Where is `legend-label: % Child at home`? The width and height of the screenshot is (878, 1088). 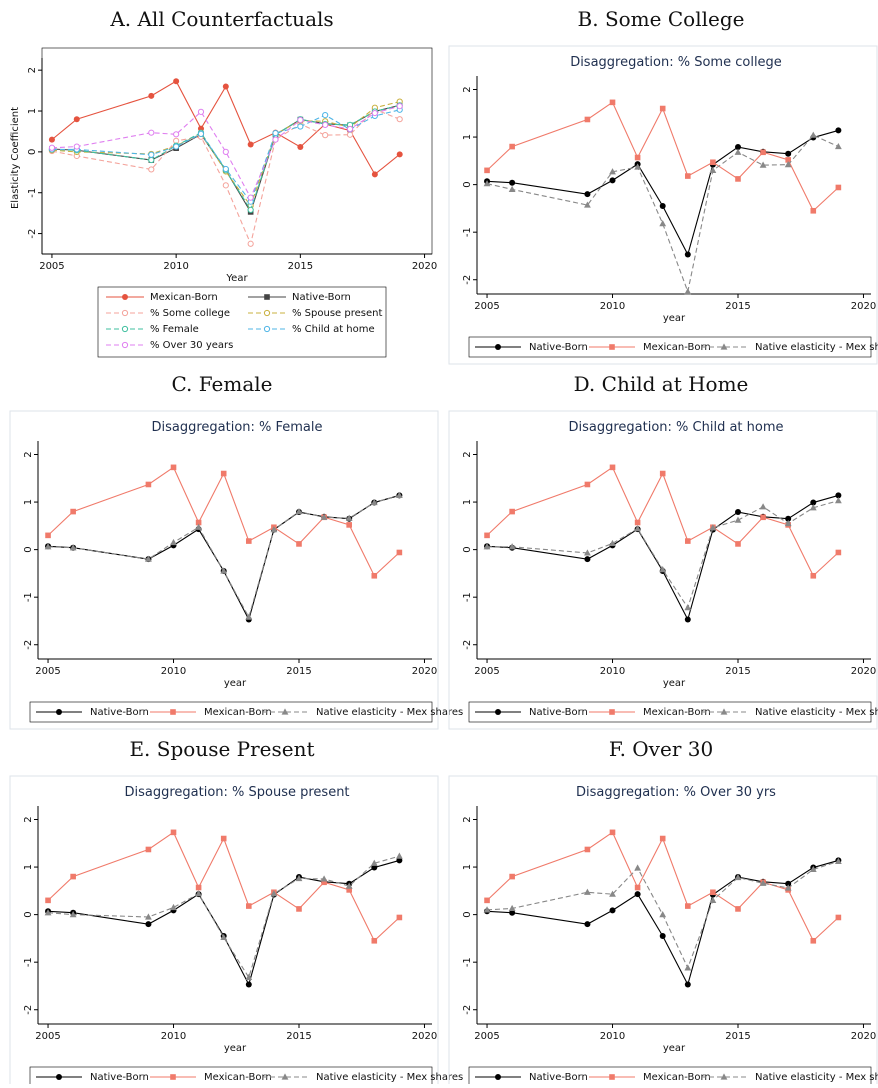 legend-label: % Child at home is located at coordinates (333, 329).